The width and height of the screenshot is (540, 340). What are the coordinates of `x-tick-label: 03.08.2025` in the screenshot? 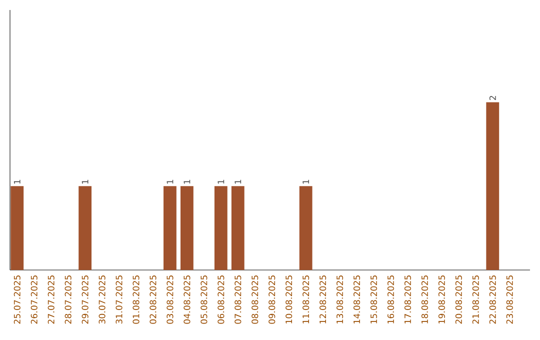 It's located at (170, 299).